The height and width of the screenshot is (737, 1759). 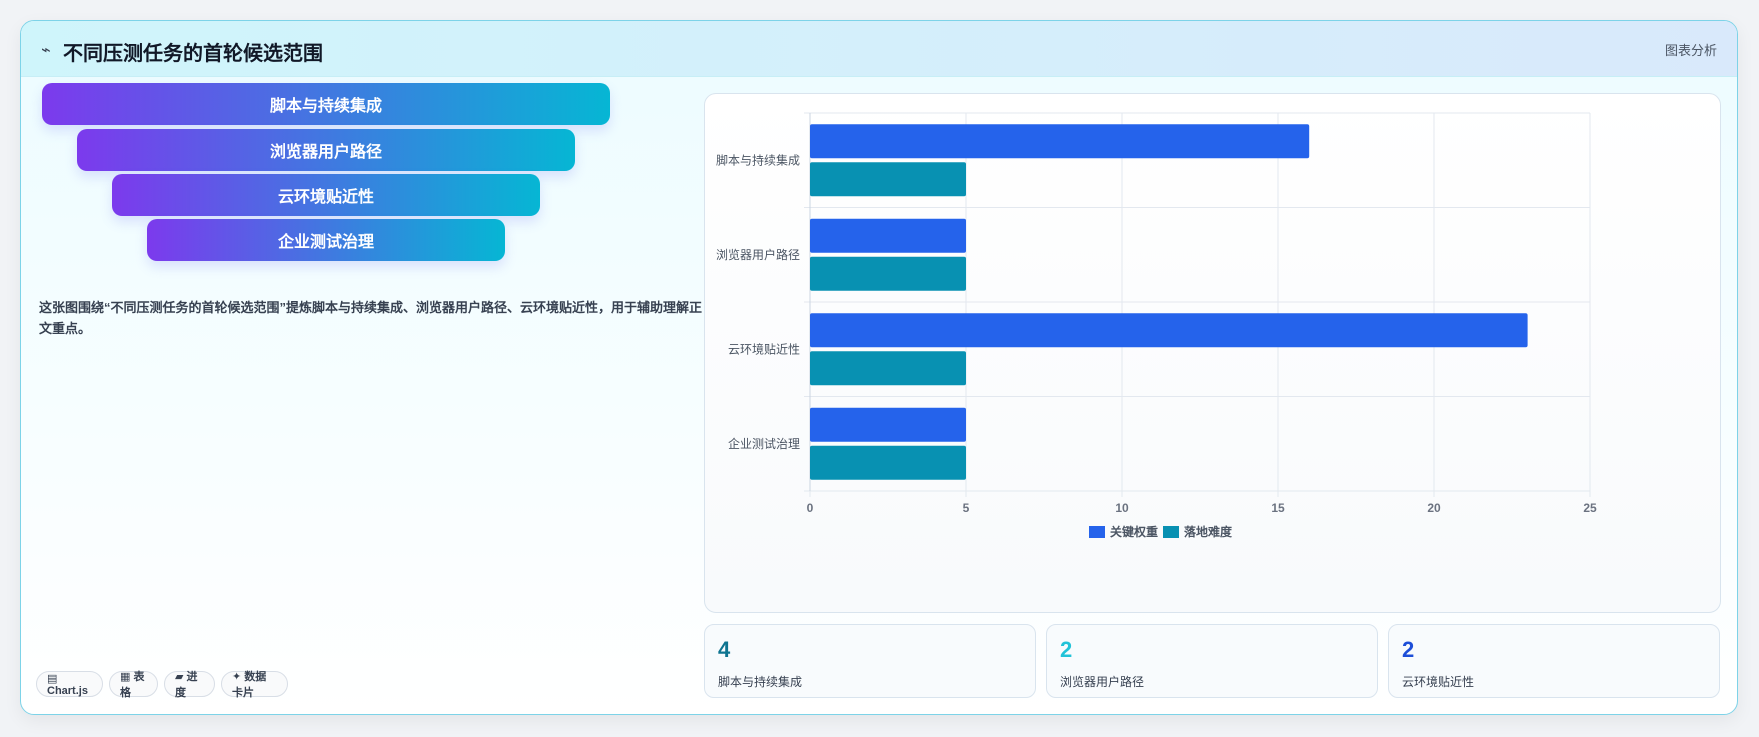 What do you see at coordinates (1554, 661) in the screenshot?
I see `stat-card: 2 云环境贴近性` at bounding box center [1554, 661].